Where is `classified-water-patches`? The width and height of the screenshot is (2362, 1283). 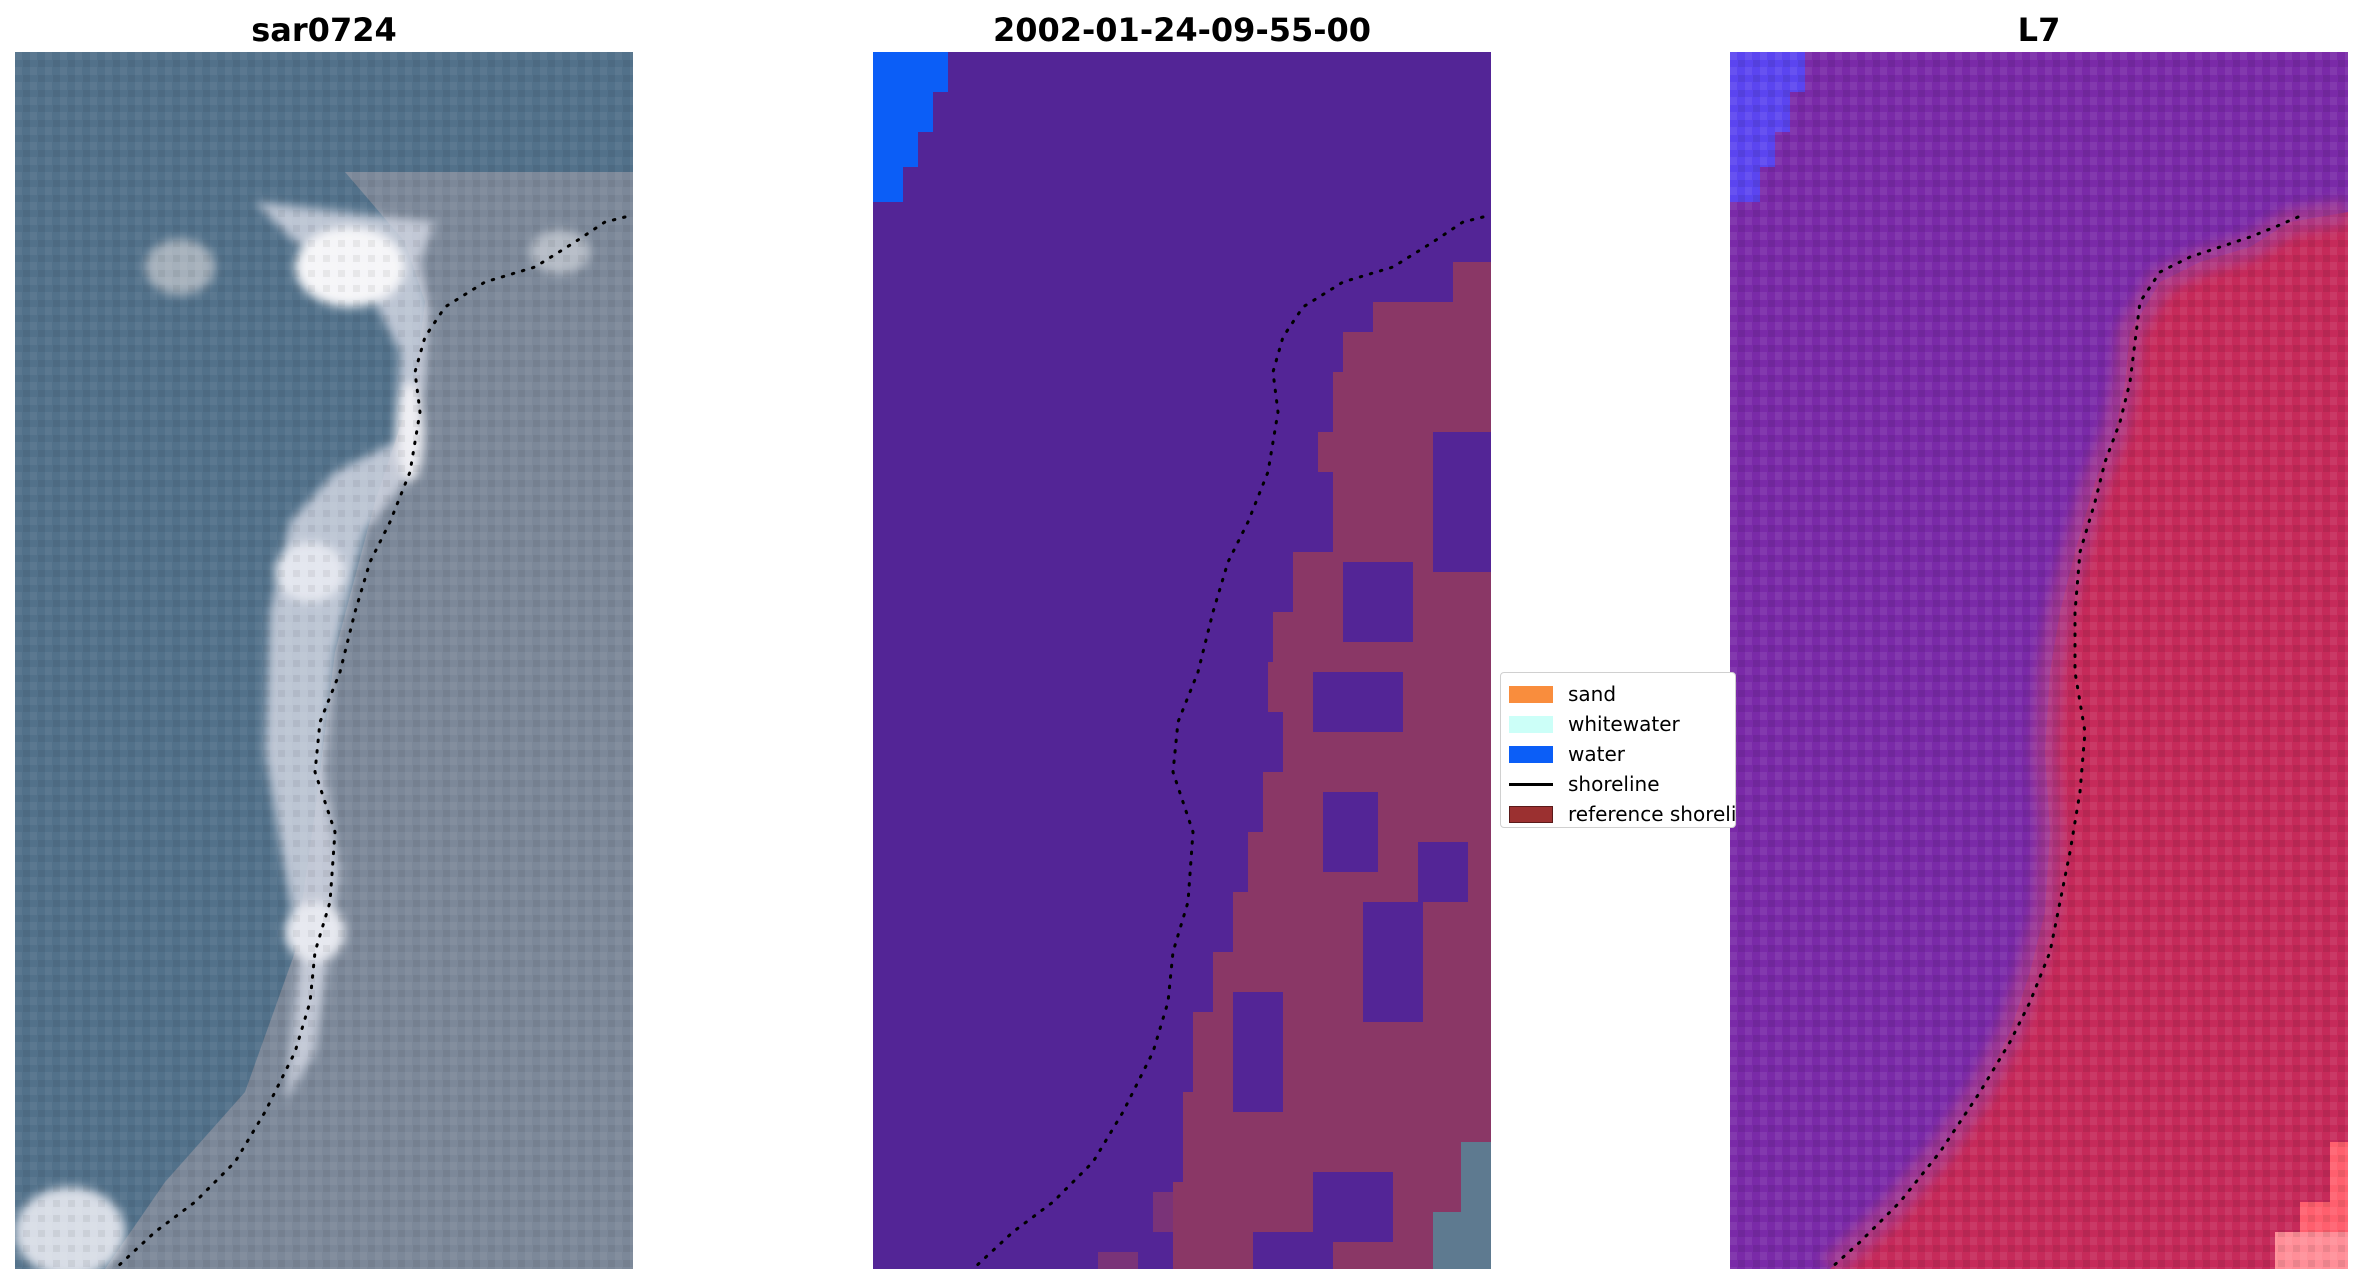
classified-water-patches is located at coordinates (1362, 850).